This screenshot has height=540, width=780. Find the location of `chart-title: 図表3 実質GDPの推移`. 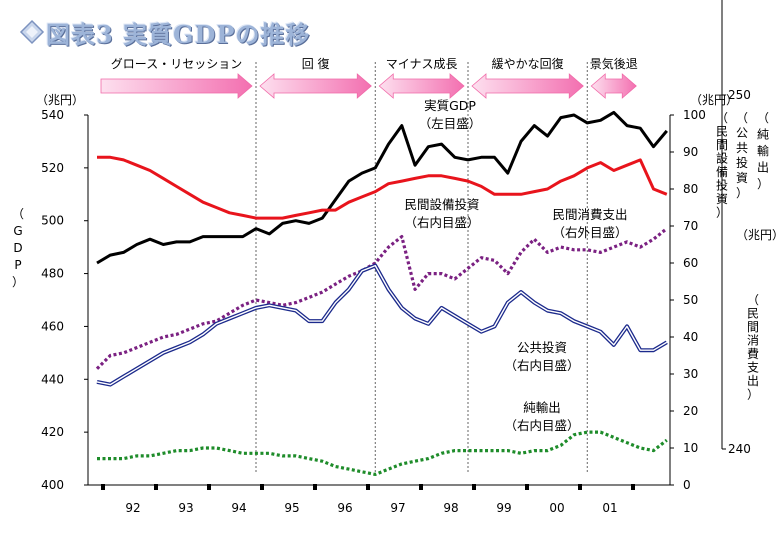

chart-title: 図表3 実質GDPの推移 is located at coordinates (178, 34).